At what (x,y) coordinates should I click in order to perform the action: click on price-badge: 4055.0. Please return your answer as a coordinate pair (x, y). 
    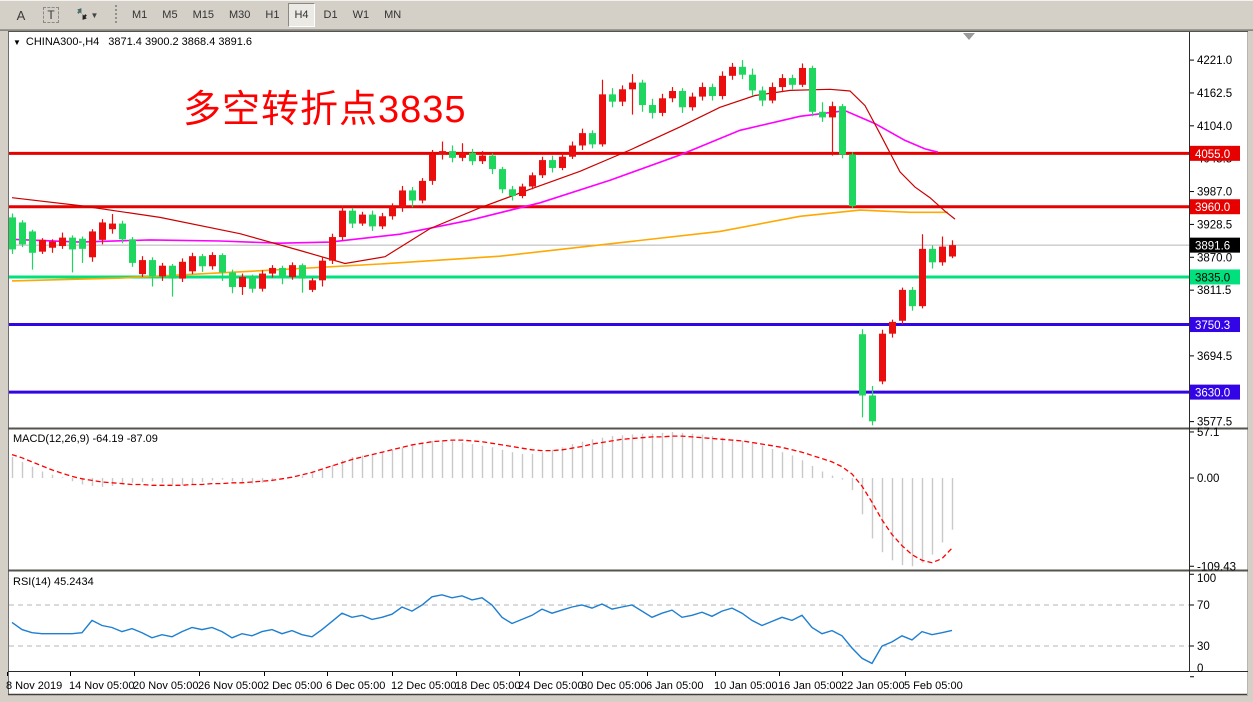
    Looking at the image, I should click on (1215, 153).